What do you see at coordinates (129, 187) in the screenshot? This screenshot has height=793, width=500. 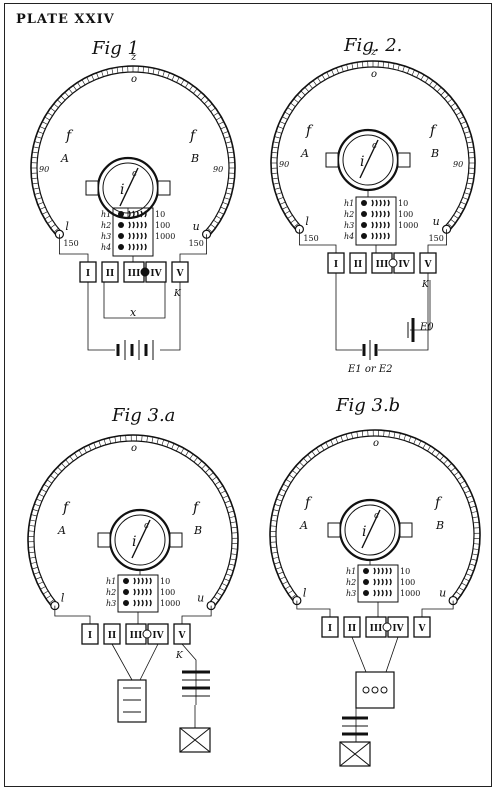 I see `instrument-pointer` at bounding box center [129, 187].